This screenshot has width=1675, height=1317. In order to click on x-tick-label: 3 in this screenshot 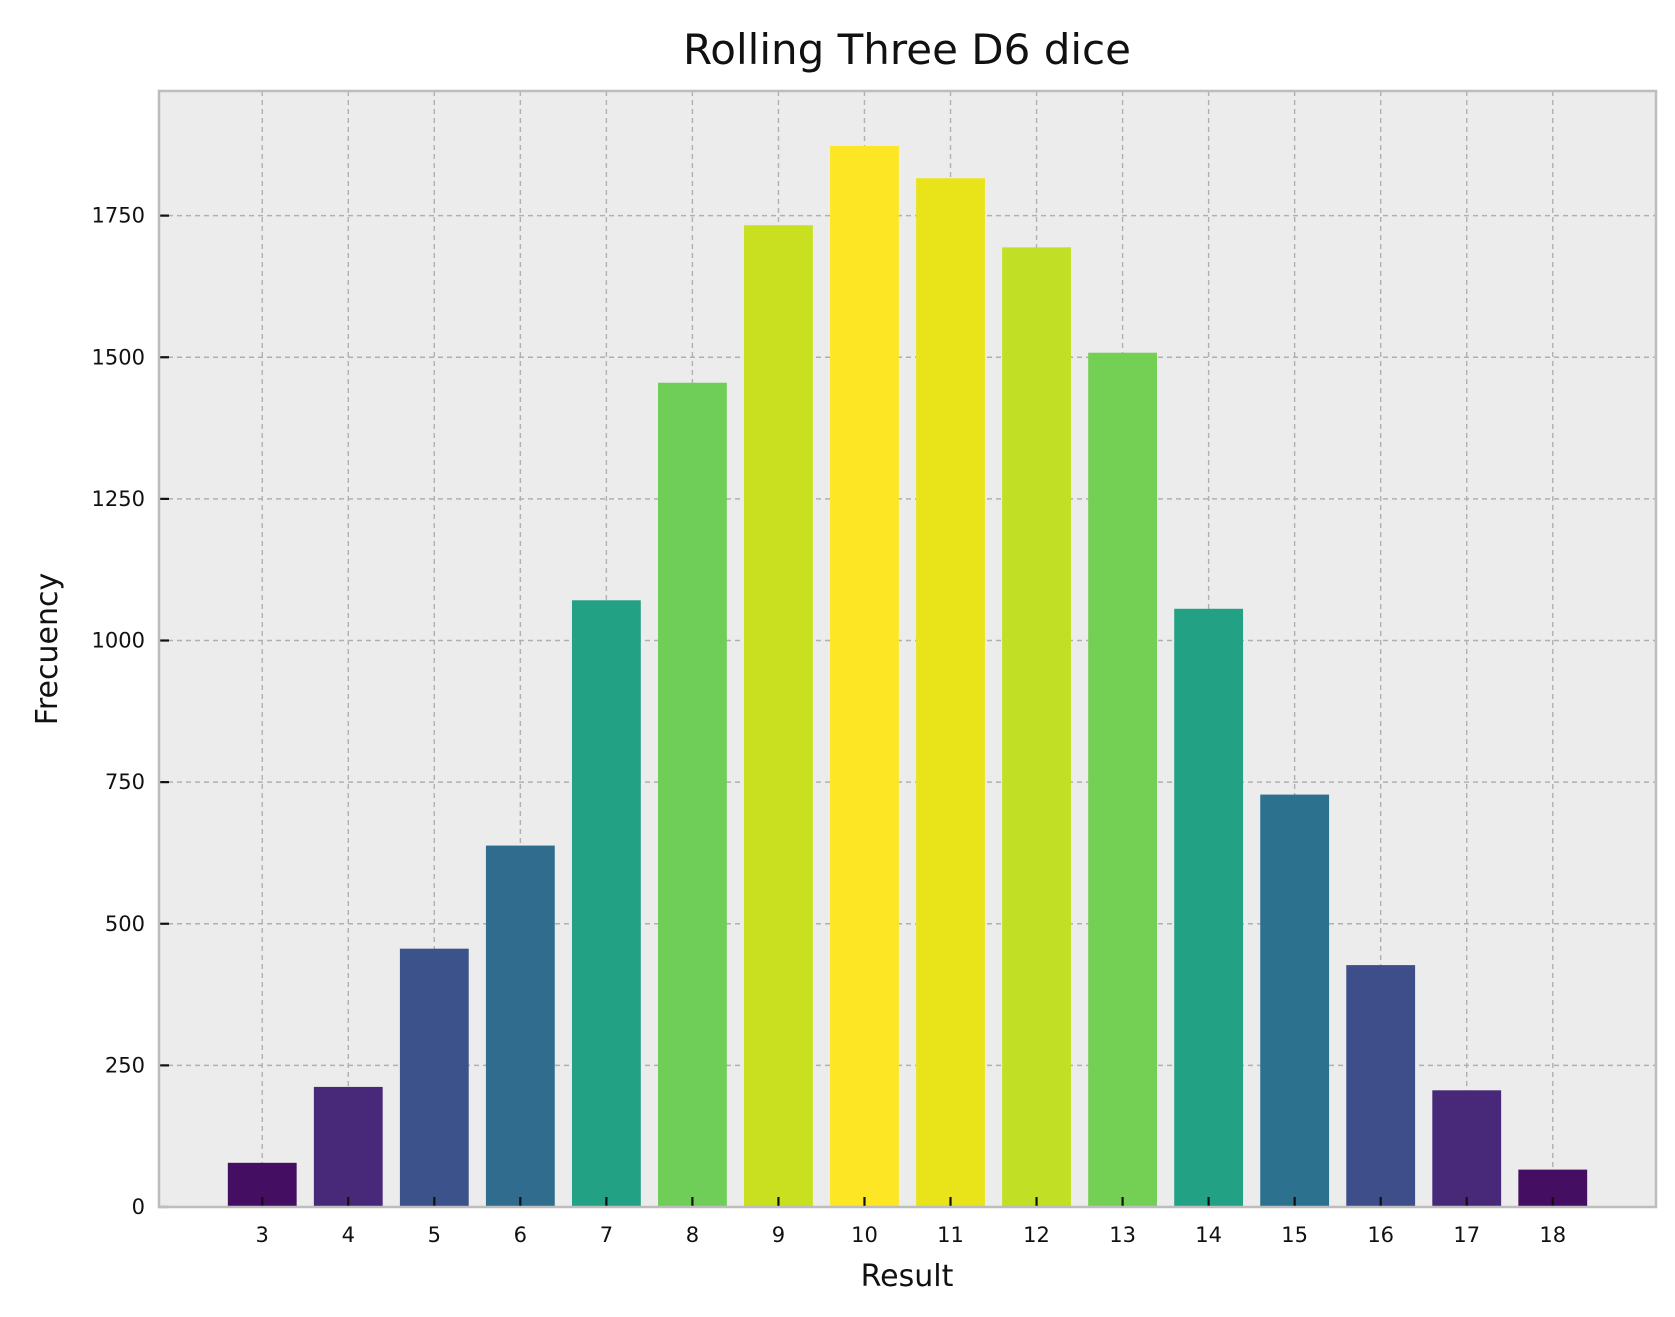, I will do `click(262, 1235)`.